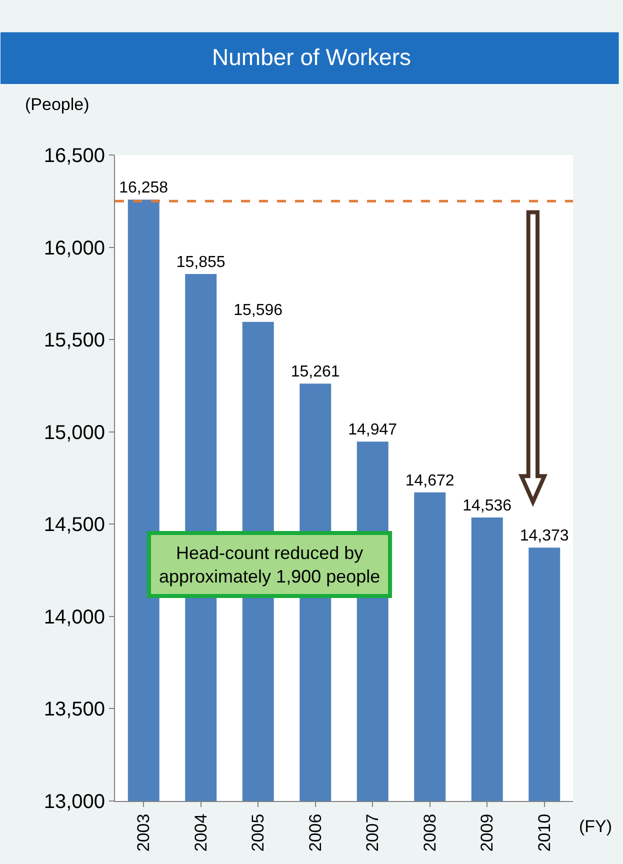 The width and height of the screenshot is (623, 864). I want to click on x-tick-label: 2010, so click(544, 833).